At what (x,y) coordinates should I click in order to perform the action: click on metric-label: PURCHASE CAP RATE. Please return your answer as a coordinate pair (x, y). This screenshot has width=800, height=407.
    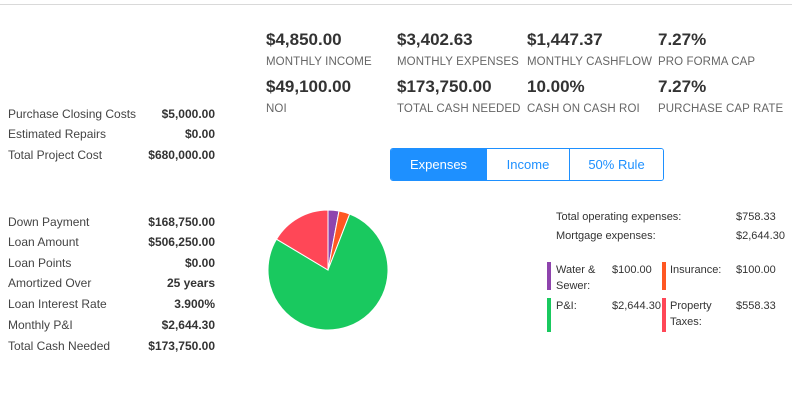
    Looking at the image, I should click on (721, 109).